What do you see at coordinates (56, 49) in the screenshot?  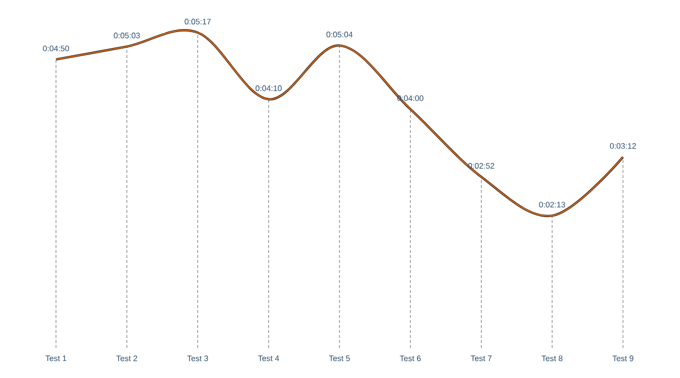 I see `data-label: 0:04:50` at bounding box center [56, 49].